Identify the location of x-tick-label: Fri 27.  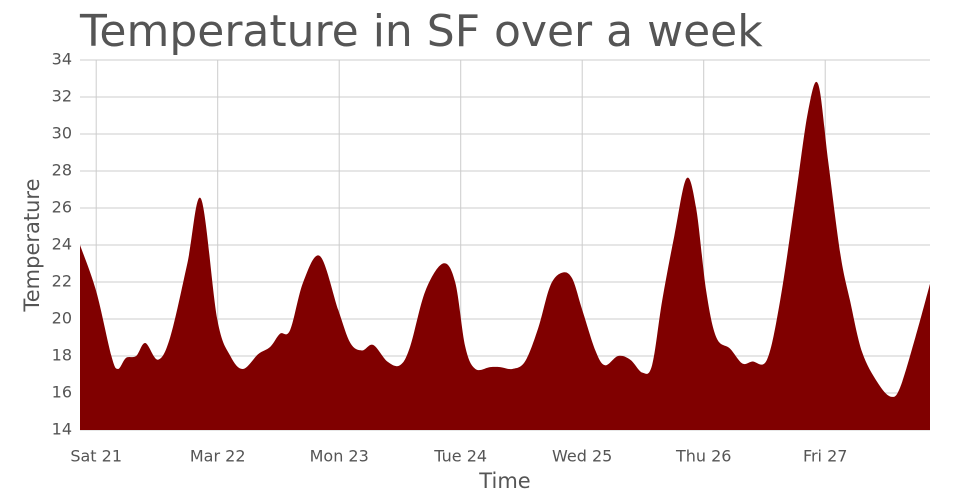
(825, 456).